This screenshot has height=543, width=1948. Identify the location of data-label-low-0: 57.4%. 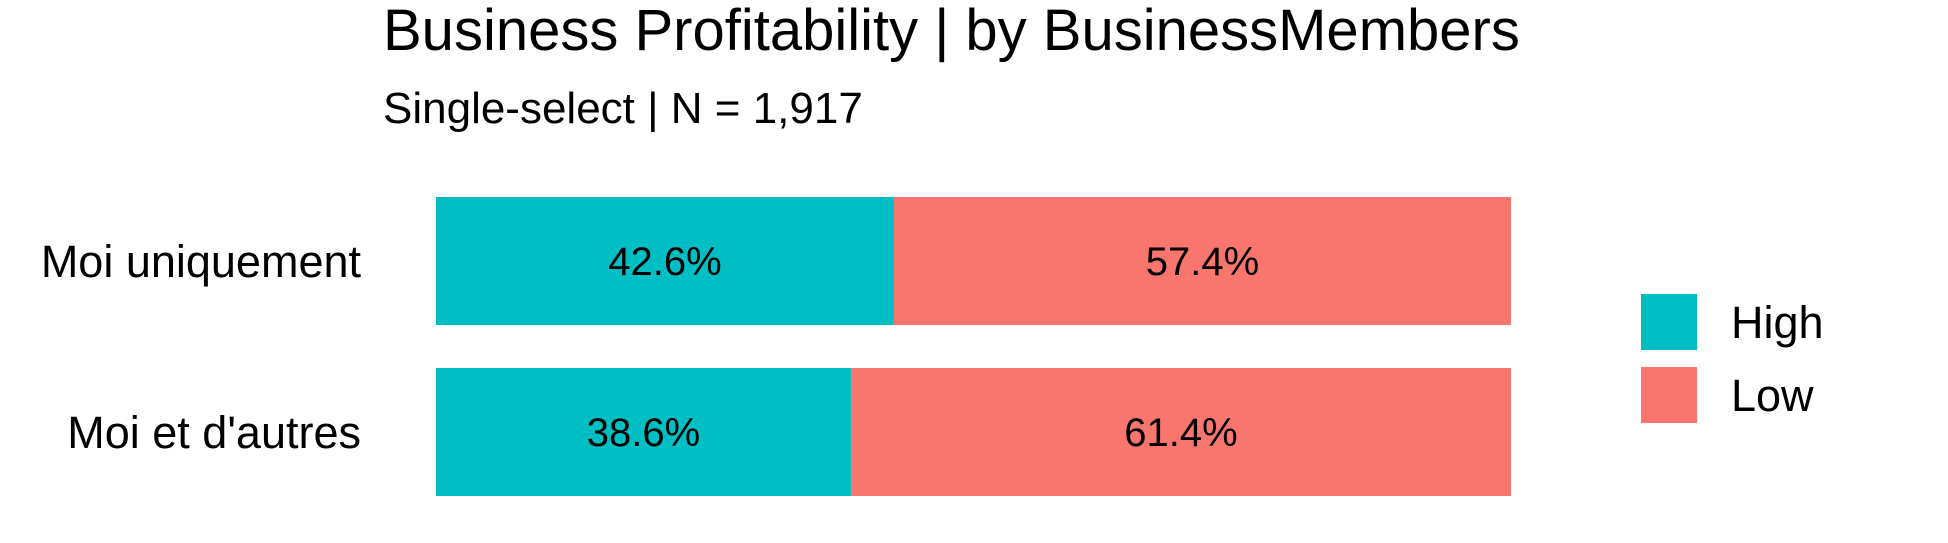
(1202, 262).